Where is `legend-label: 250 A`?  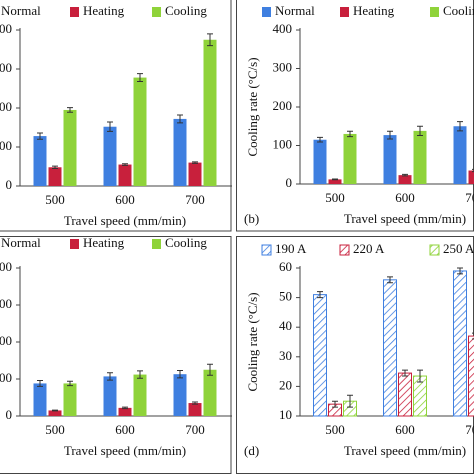
legend-label: 250 A is located at coordinates (458, 248).